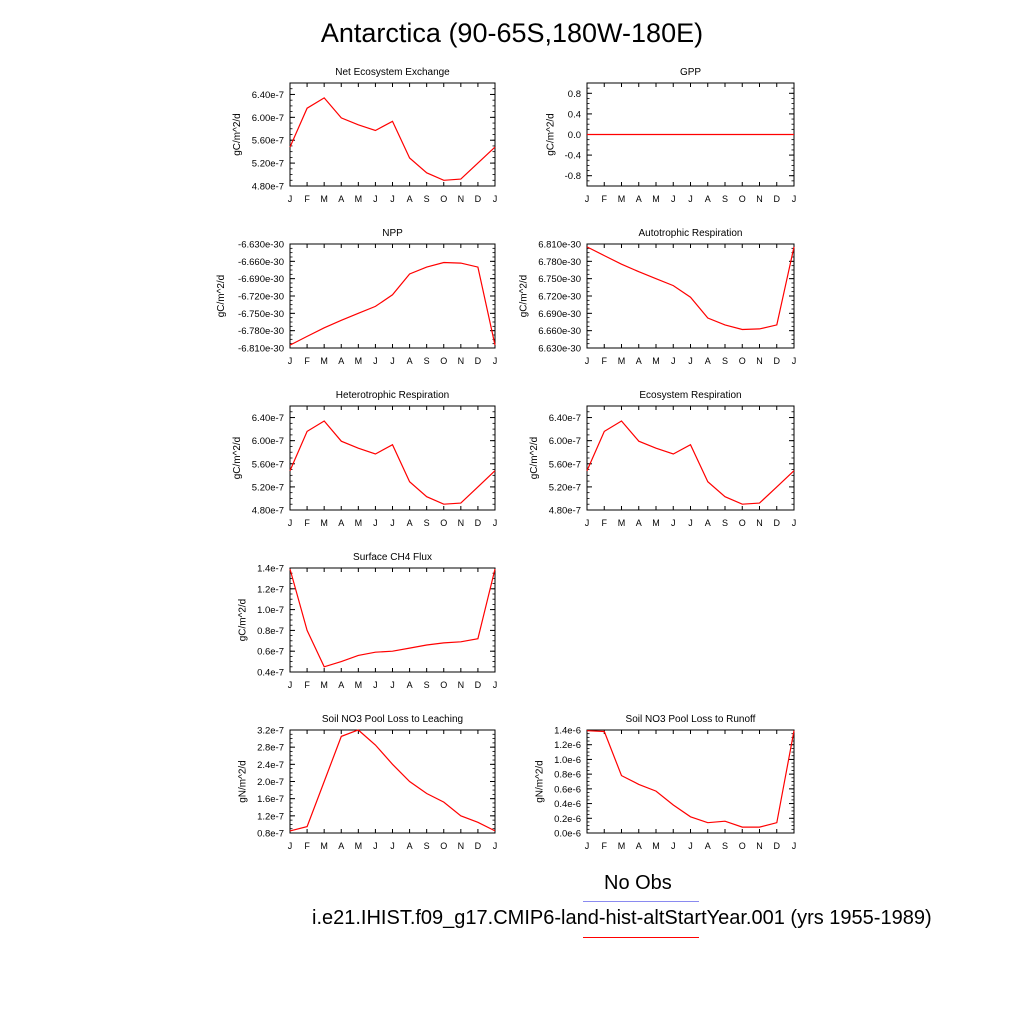  I want to click on y-tick-label: 0.2e-6, so click(567, 819).